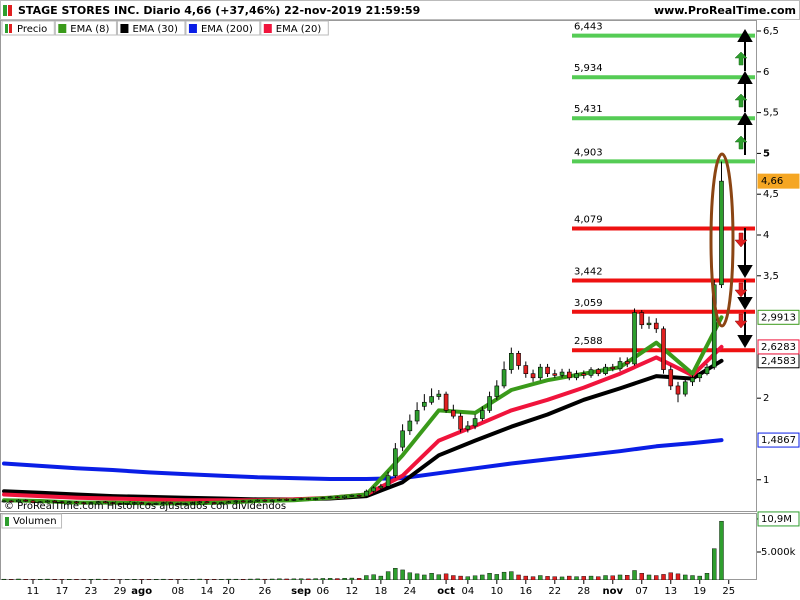 The width and height of the screenshot is (800, 600). I want to click on legend-item: EMA (20), so click(294, 28).